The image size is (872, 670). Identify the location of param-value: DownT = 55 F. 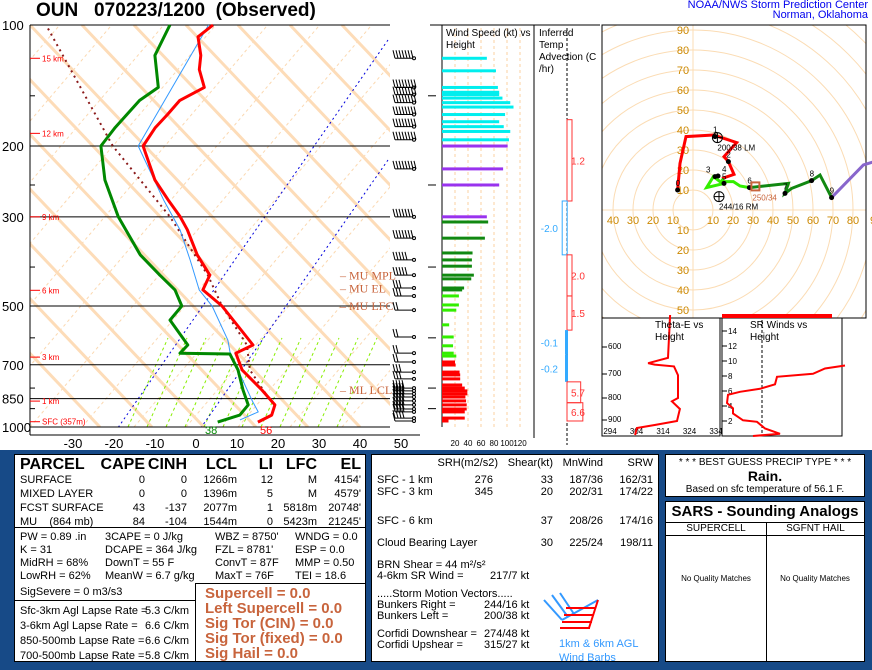
(140, 563).